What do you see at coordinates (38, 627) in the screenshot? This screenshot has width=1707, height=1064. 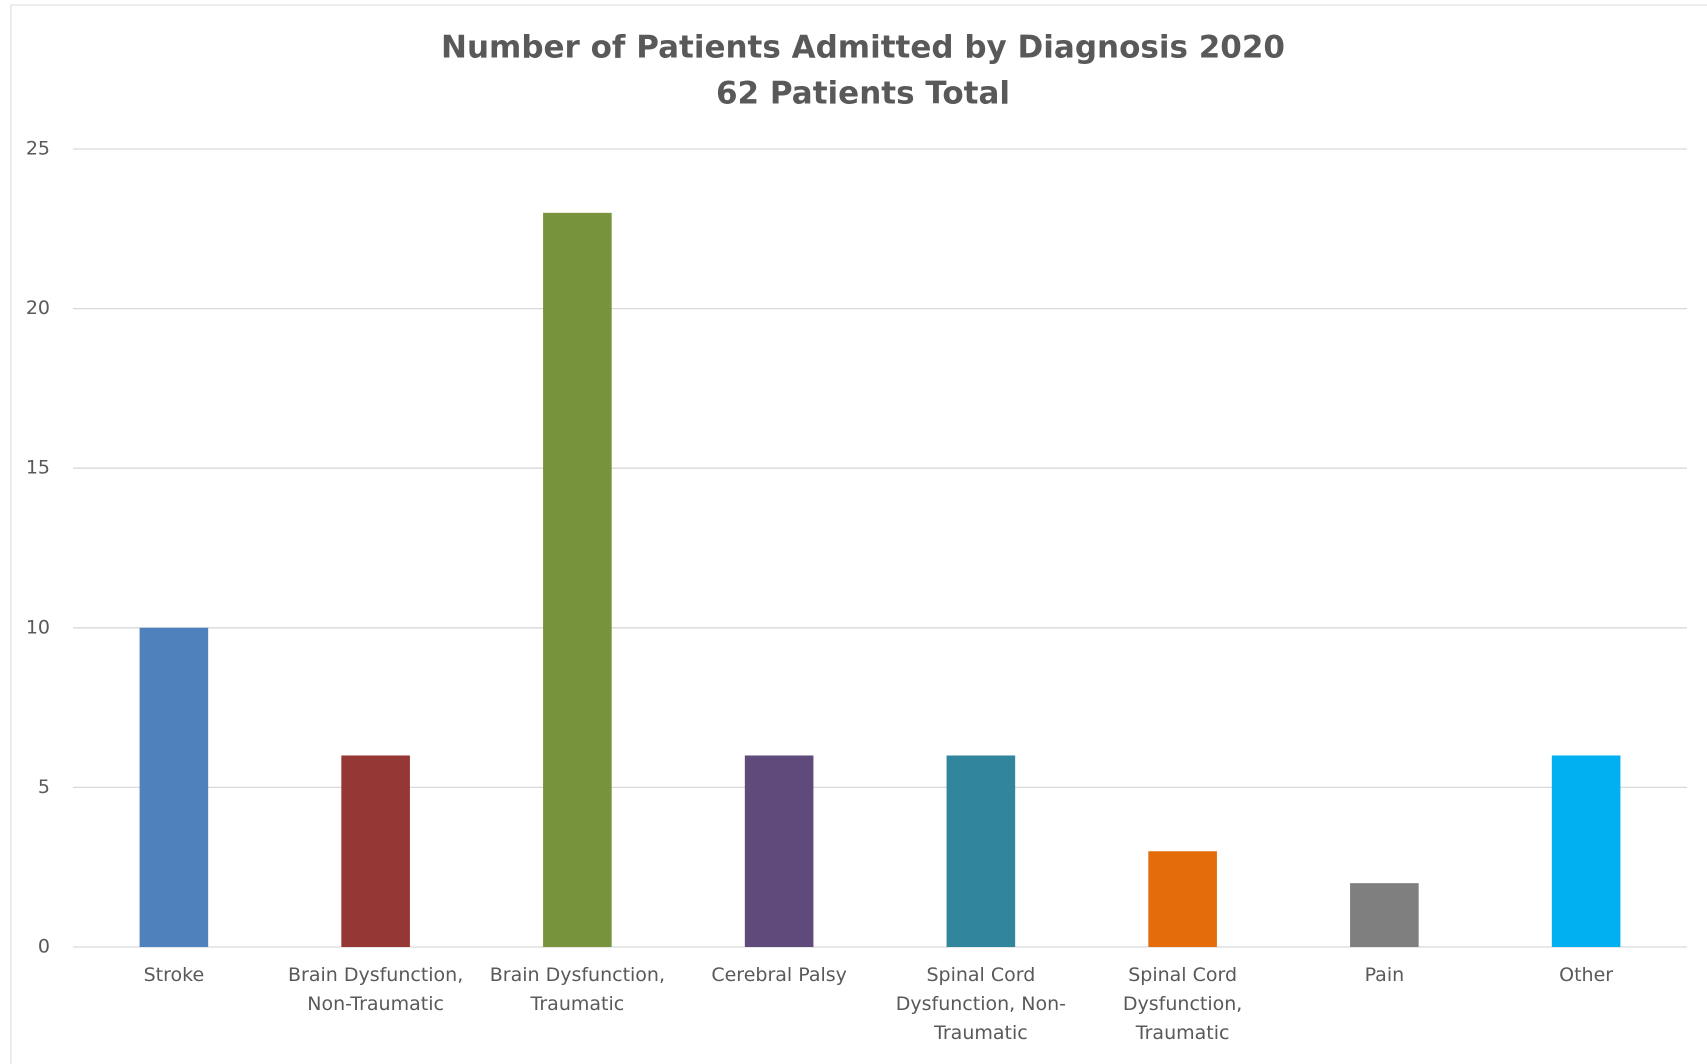 I see `y-tick-label: 10` at bounding box center [38, 627].